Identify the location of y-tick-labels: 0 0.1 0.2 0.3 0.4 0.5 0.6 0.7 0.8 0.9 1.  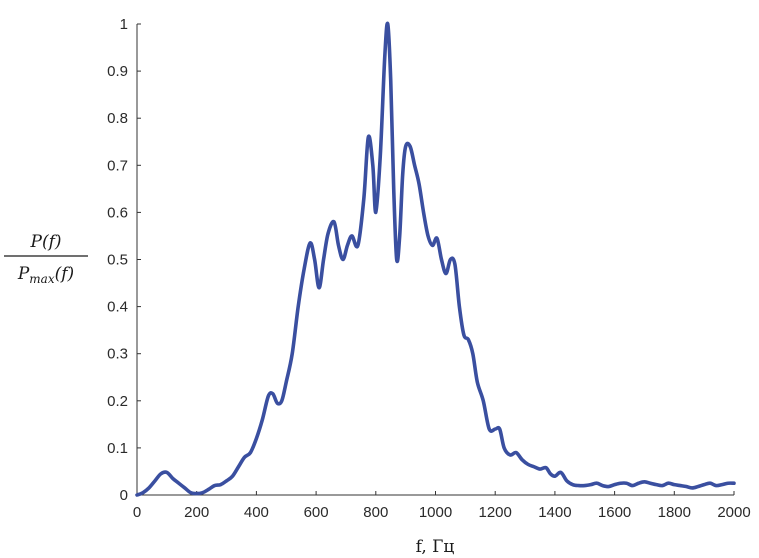
(124, 260).